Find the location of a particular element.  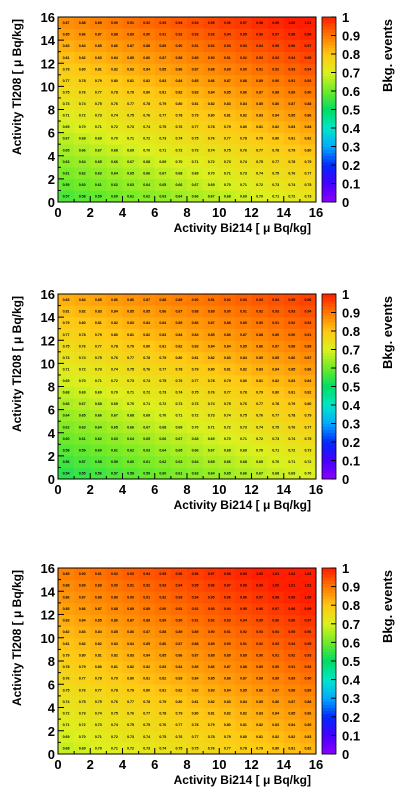

z-tick-label: 0 is located at coordinates (345, 479).